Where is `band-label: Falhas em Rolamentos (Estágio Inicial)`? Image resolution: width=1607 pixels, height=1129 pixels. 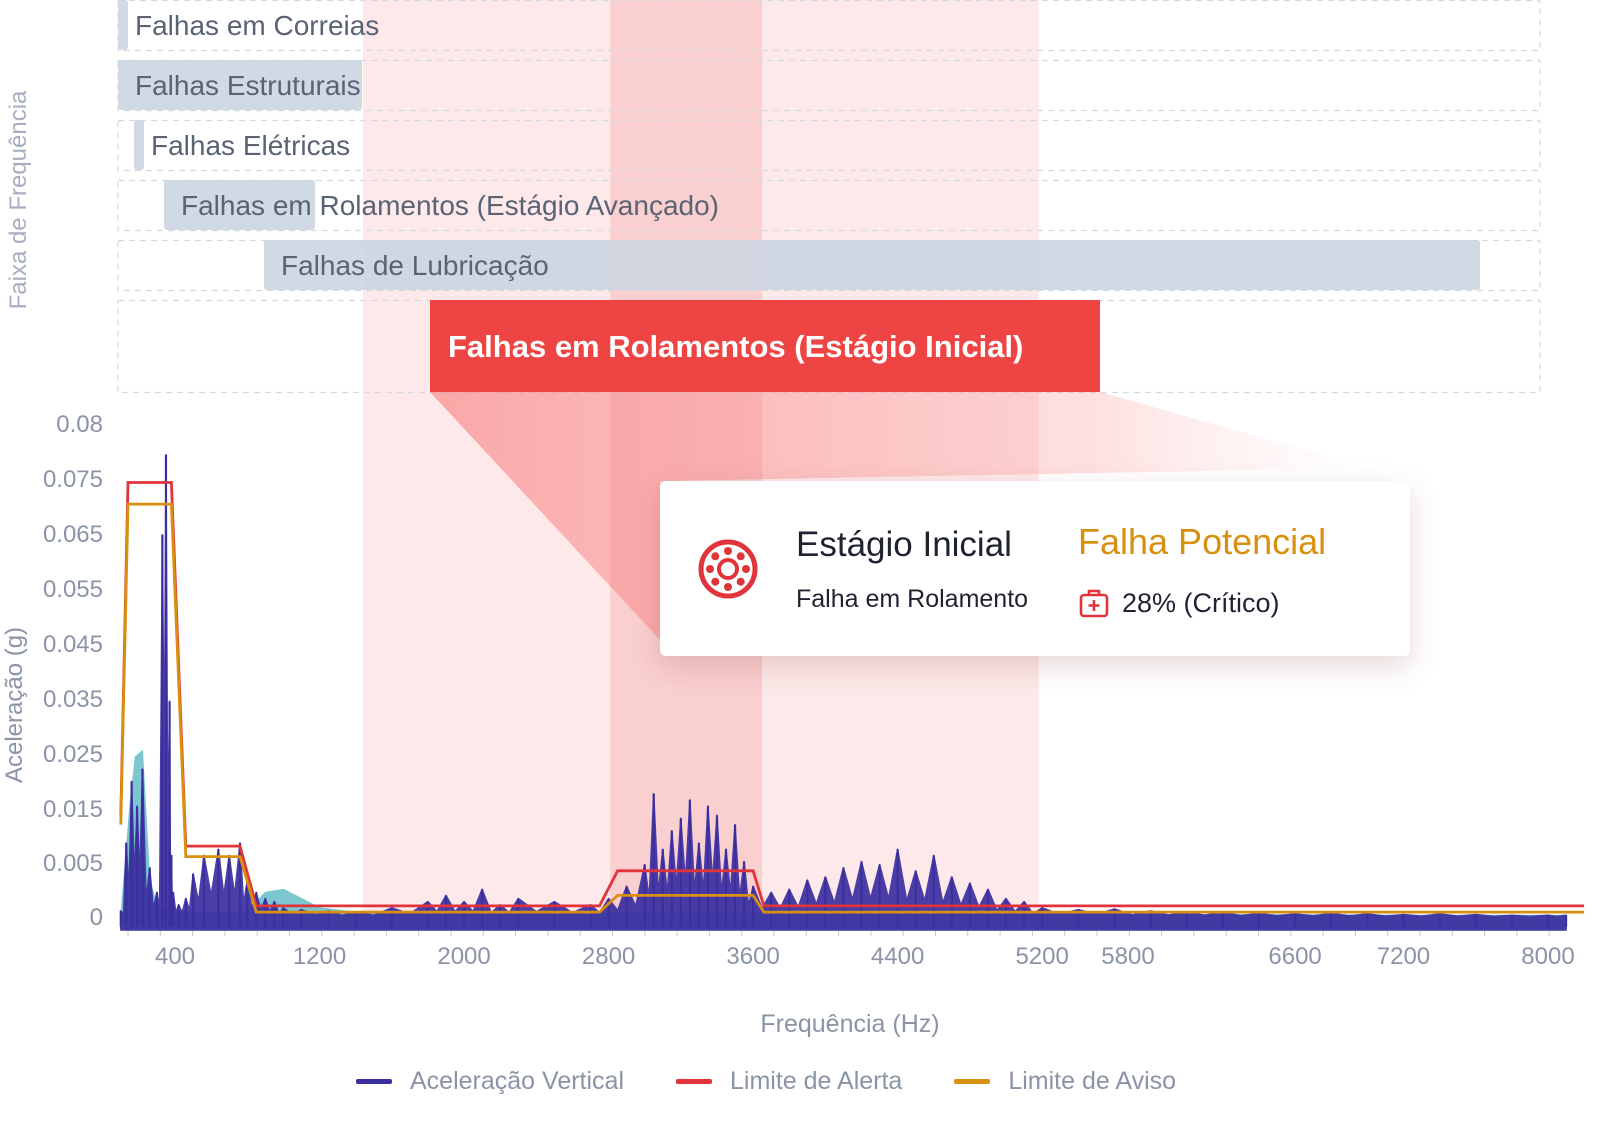 band-label: Falhas em Rolamentos (Estágio Inicial) is located at coordinates (735, 346).